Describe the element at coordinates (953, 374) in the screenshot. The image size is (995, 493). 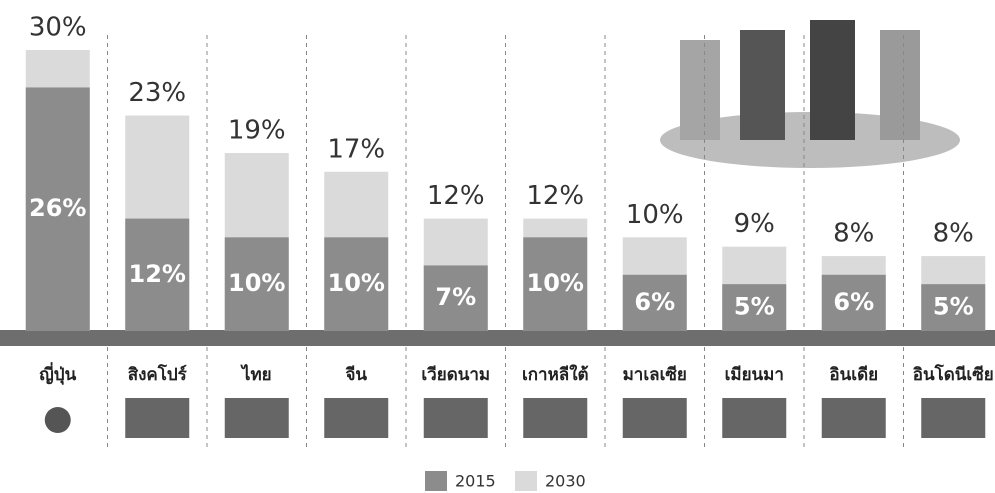
I see `x-tick-label: อินโดนีเซีย` at that location.